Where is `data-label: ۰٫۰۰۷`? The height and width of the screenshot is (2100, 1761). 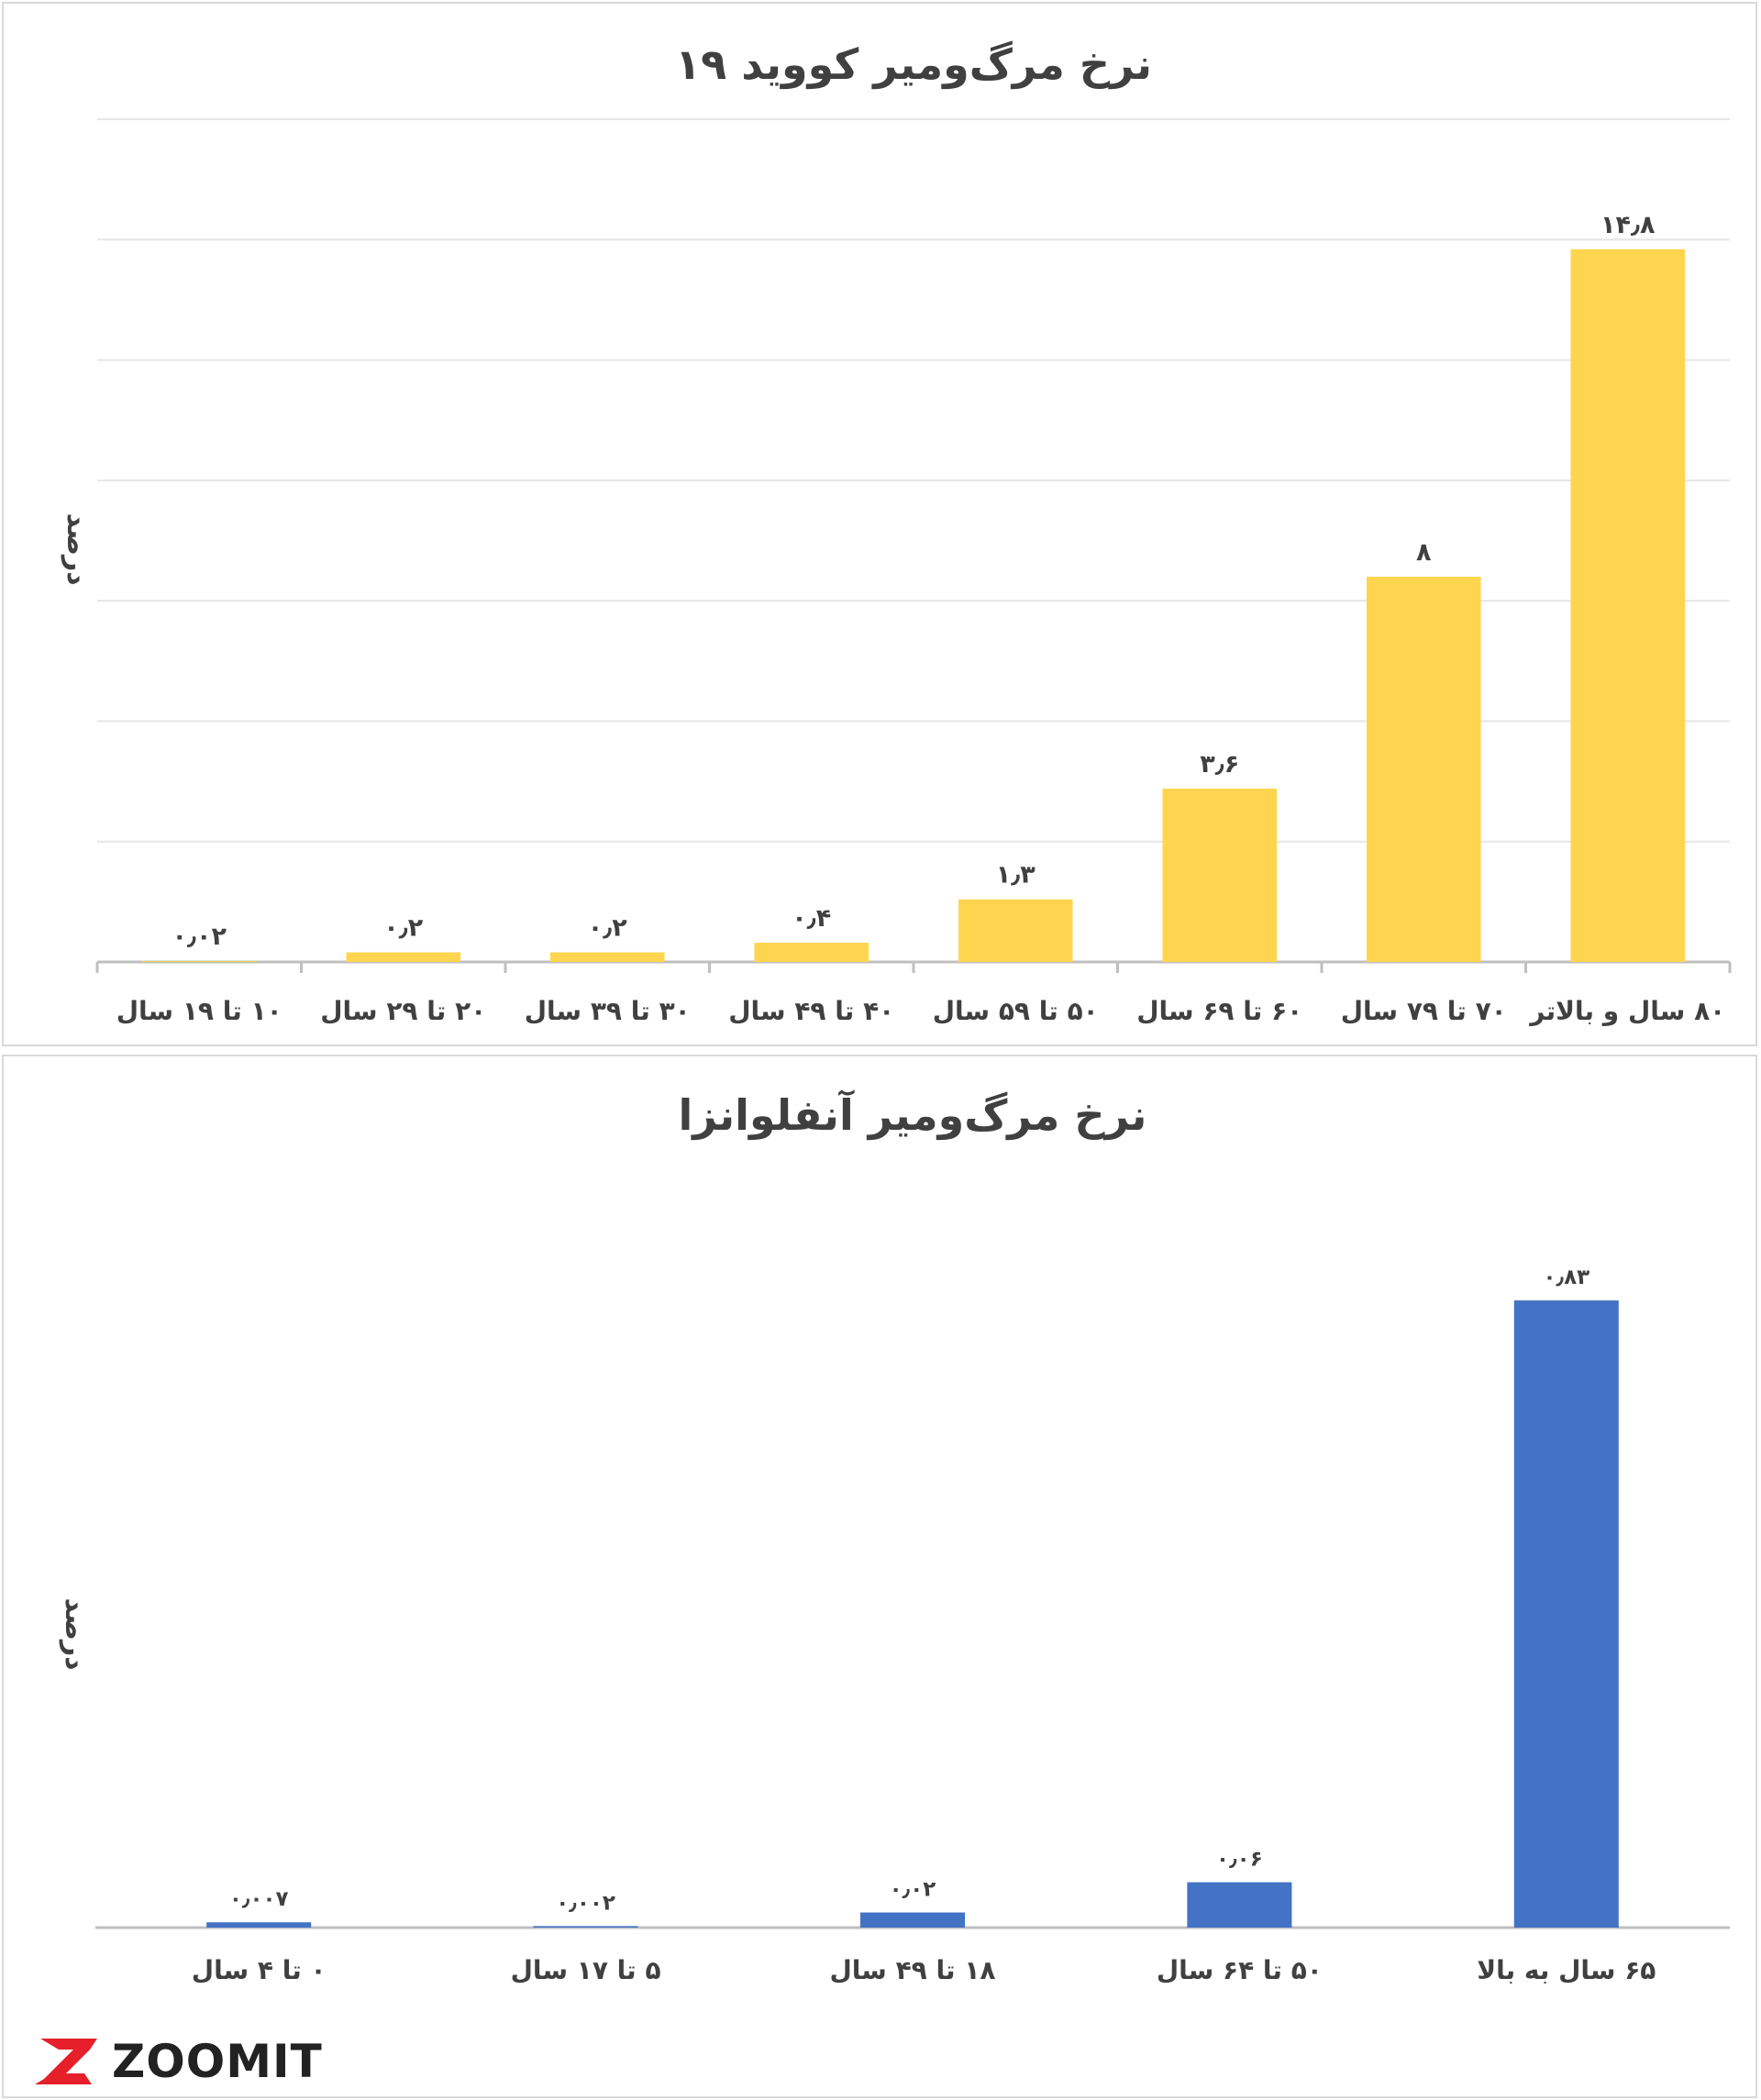 data-label: ۰٫۰۰۷ is located at coordinates (259, 1899).